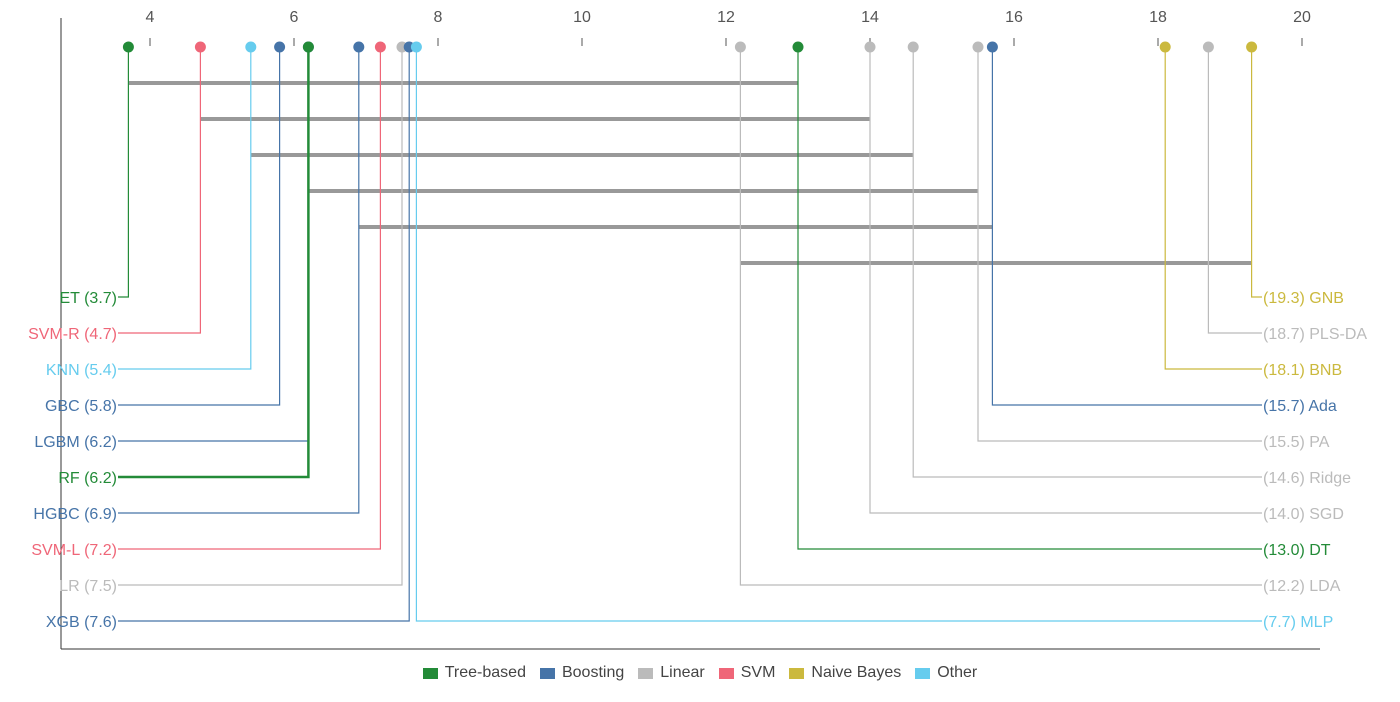  I want to click on method-label: GBC (5.8), so click(81, 406).